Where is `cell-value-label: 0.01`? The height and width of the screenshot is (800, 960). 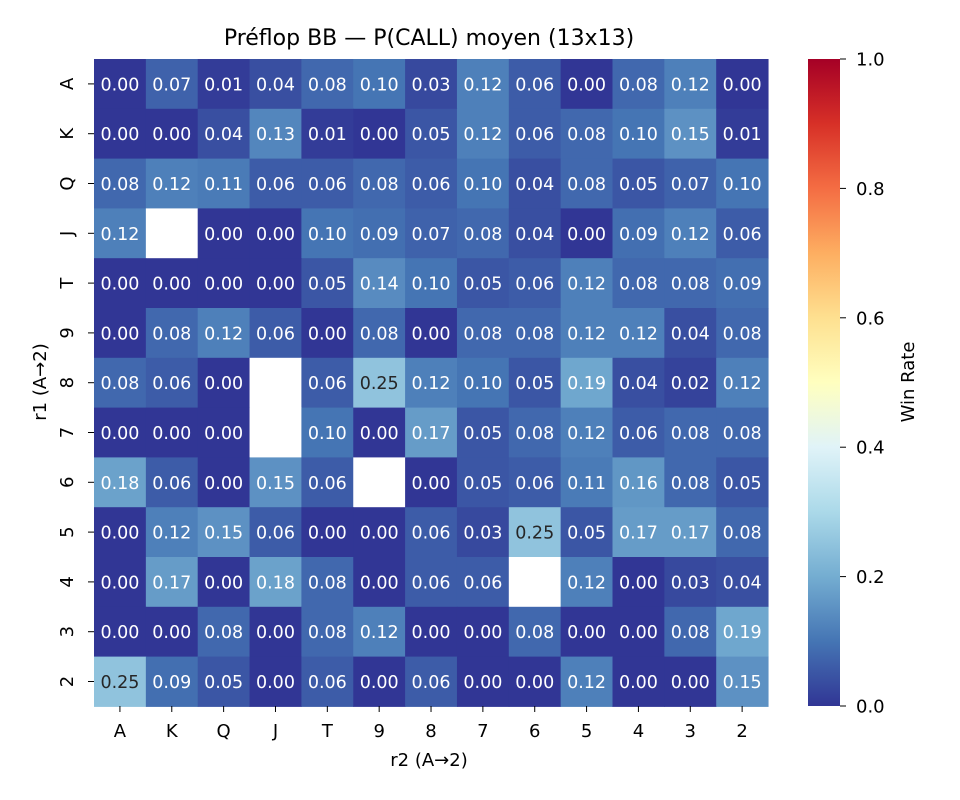
cell-value-label: 0.01 is located at coordinates (223, 85).